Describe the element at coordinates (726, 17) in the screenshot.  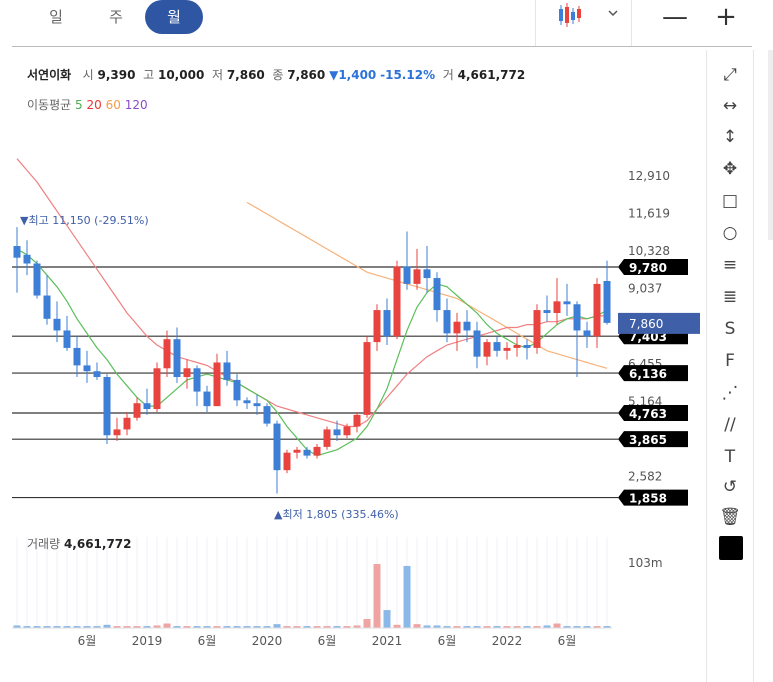
I see `zoom-in-button: +` at that location.